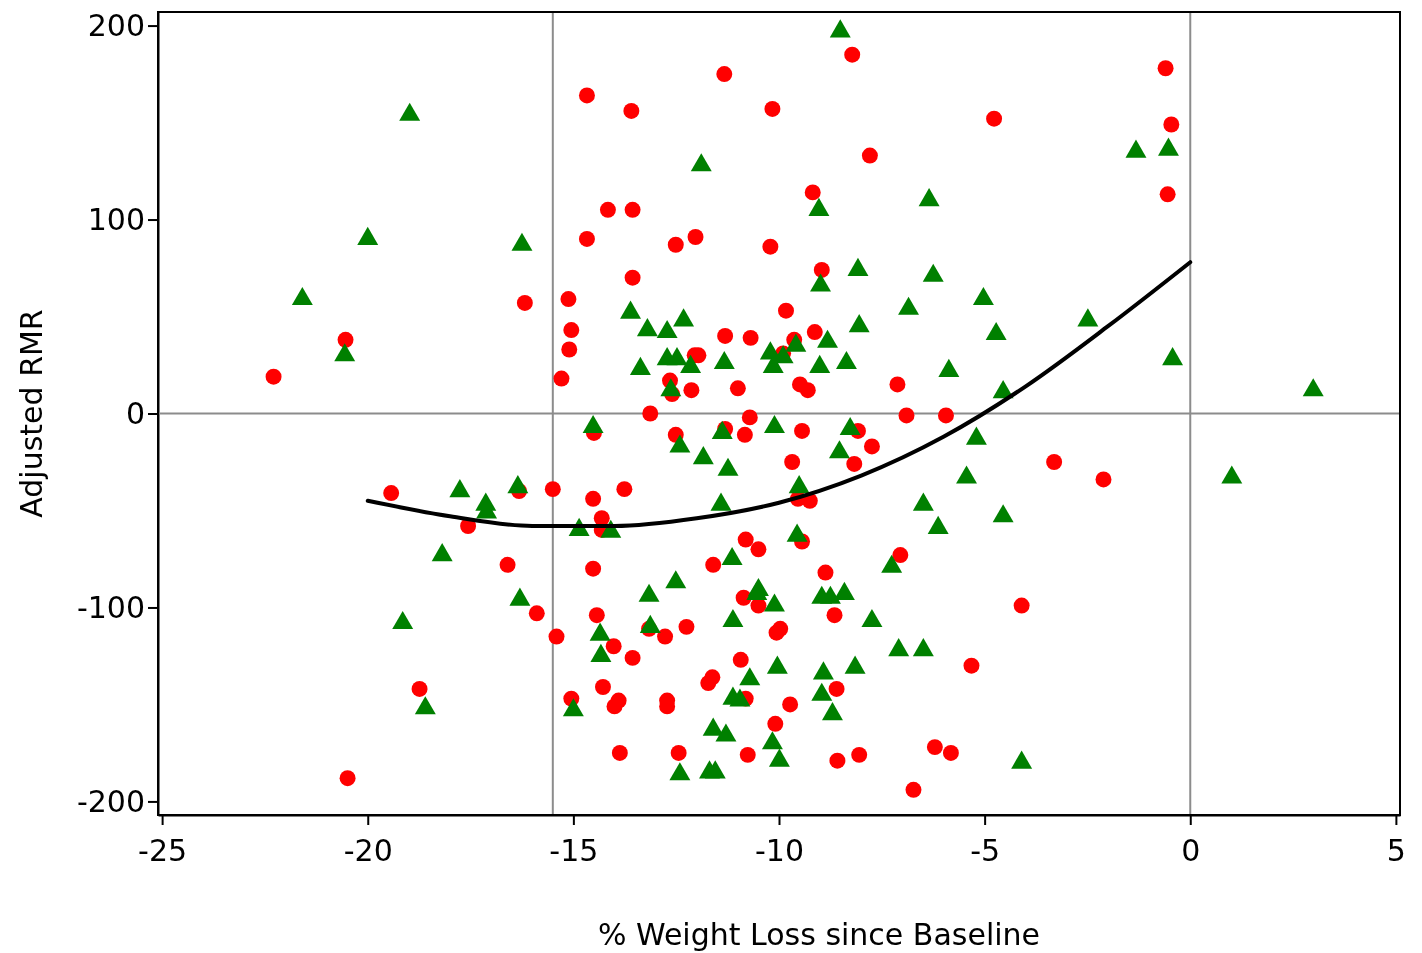  What do you see at coordinates (116, 219) in the screenshot?
I see `y-tick-label: 100` at bounding box center [116, 219].